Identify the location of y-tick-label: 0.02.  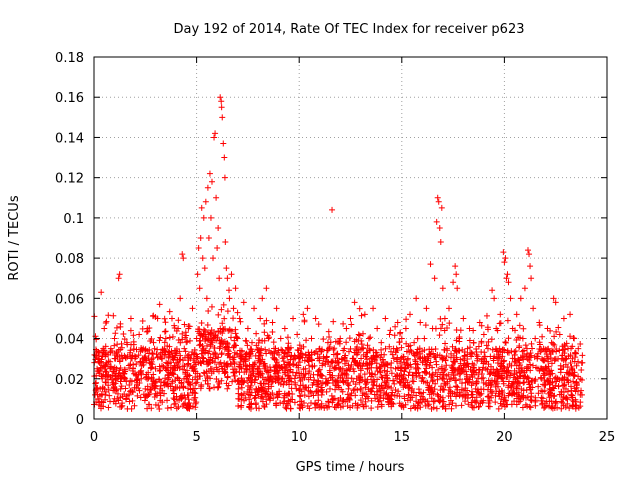
(69, 380).